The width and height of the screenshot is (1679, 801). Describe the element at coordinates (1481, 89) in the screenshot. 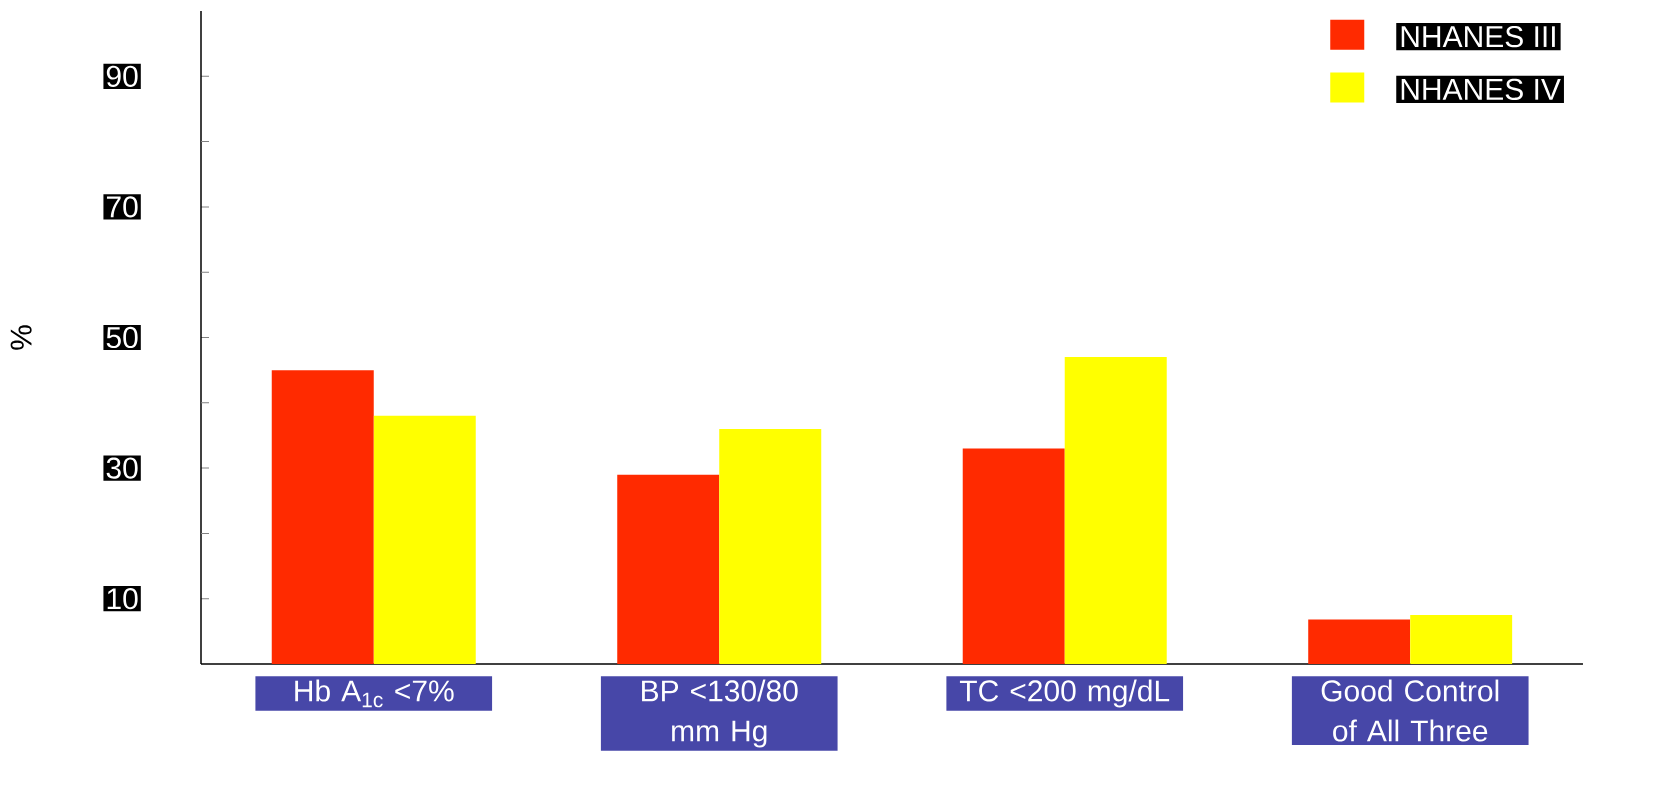

I see `legend-label: NHANES IV` at that location.